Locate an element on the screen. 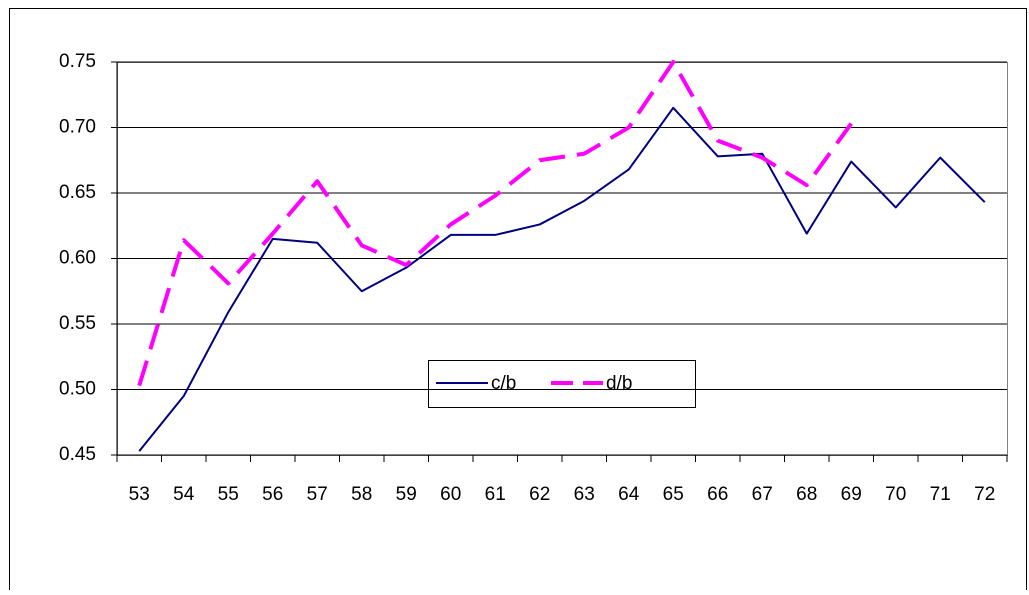 This screenshot has width=1029, height=595. x-tick-label: 53 is located at coordinates (139, 494).